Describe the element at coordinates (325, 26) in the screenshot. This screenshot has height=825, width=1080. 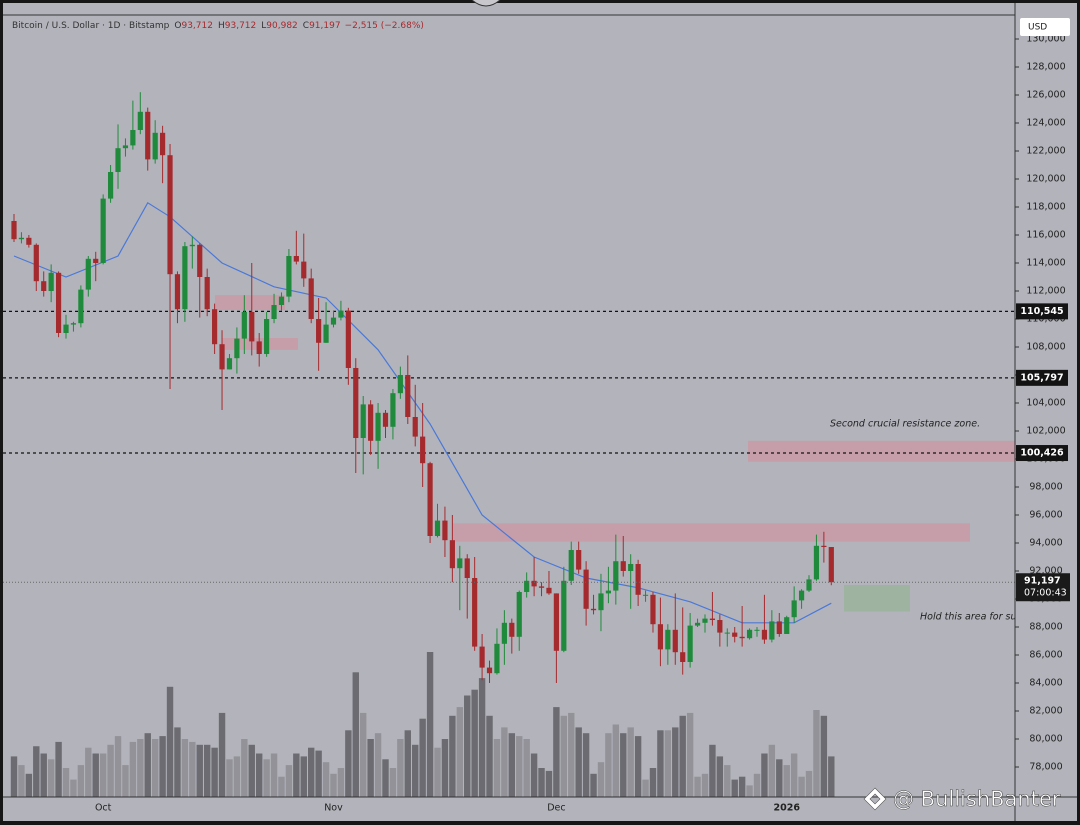
I see `ohlc-value: 91,197` at that location.